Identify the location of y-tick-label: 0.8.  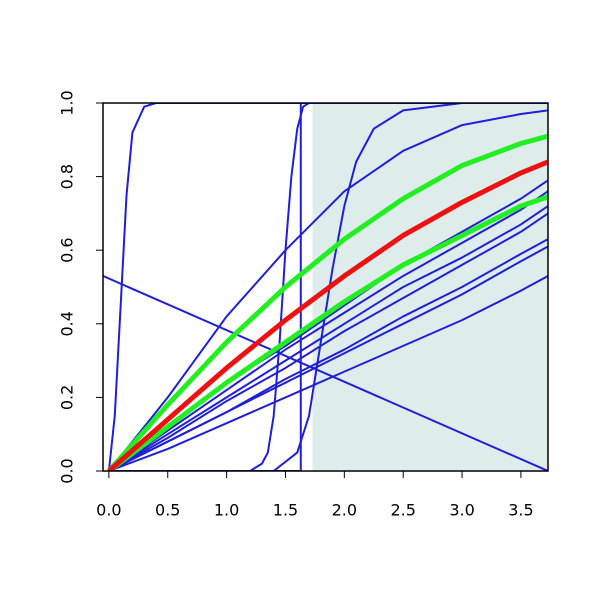
(67, 176).